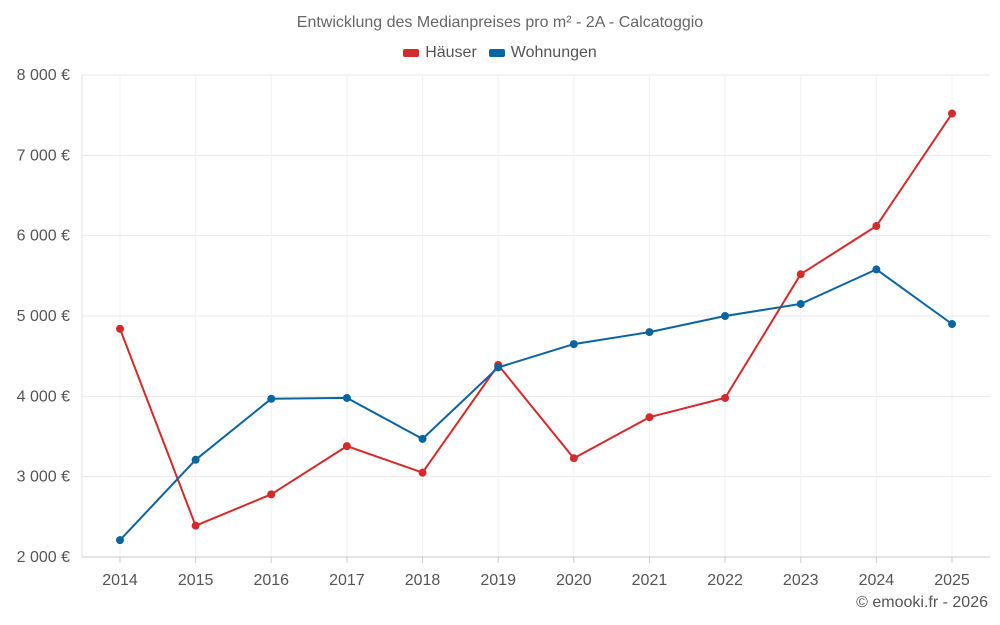 The width and height of the screenshot is (1000, 625). Describe the element at coordinates (411, 53) in the screenshot. I see `legend-swatch-haeuser` at that location.